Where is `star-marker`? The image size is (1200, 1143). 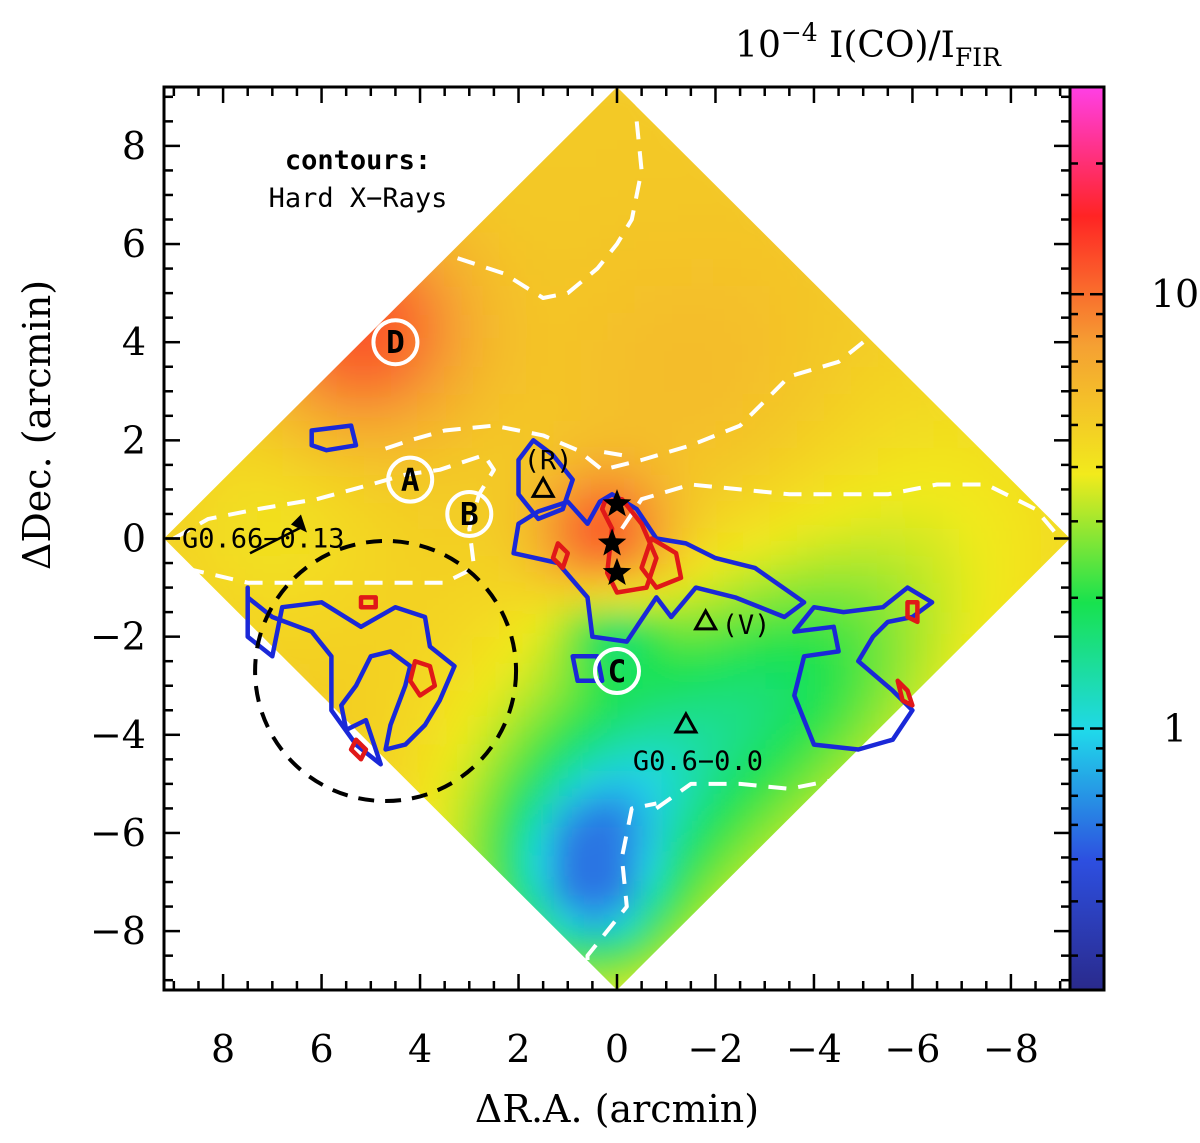 star-marker is located at coordinates (617, 503).